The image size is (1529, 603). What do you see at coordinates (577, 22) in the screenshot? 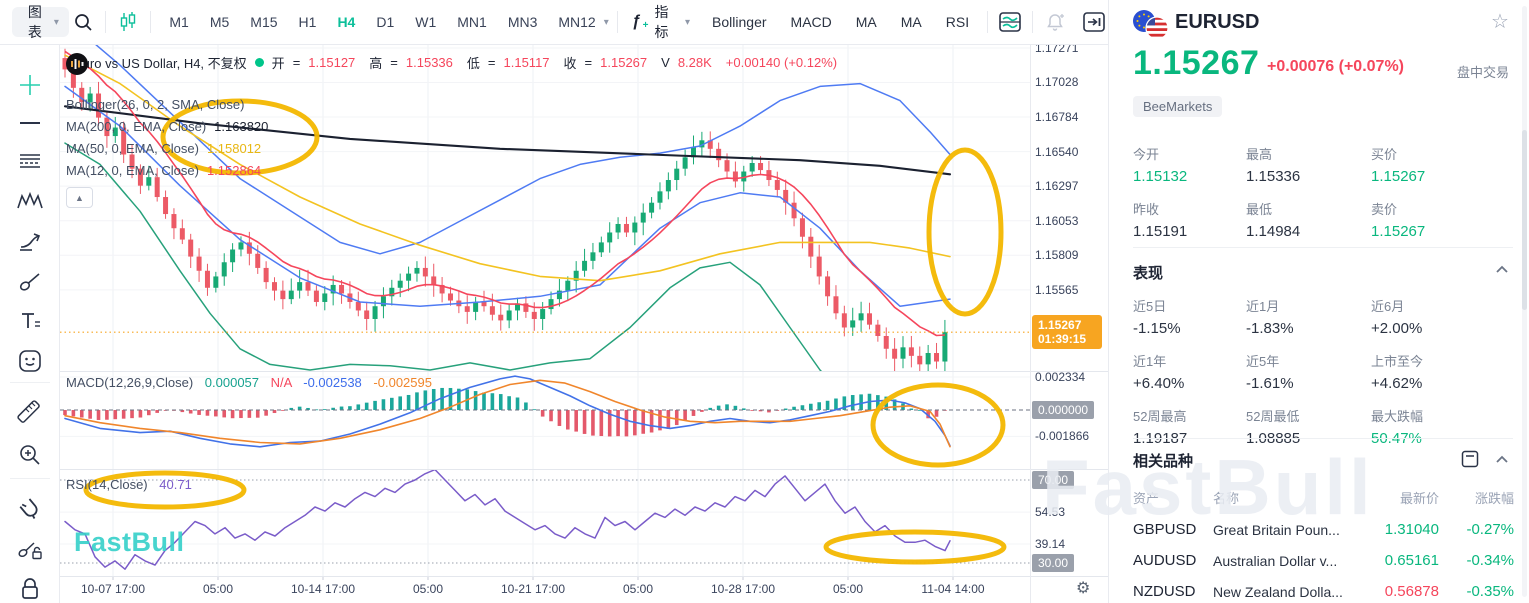
I see `timeframe-mn12: MN12` at bounding box center [577, 22].